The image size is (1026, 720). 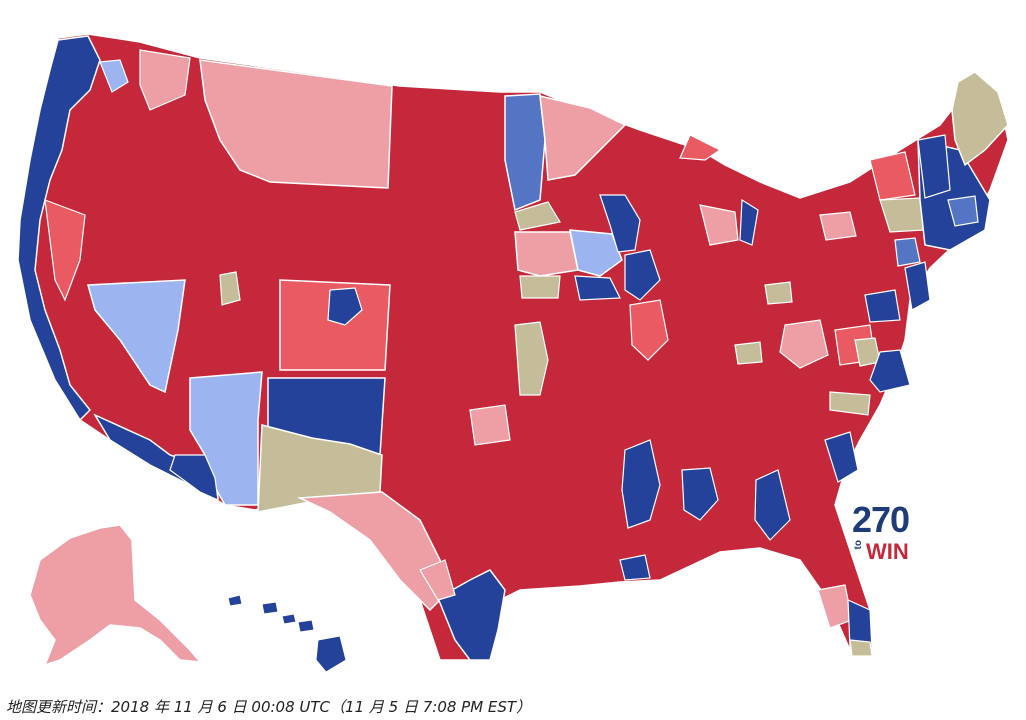 What do you see at coordinates (320, 468) in the screenshot?
I see `region-nm-tossup` at bounding box center [320, 468].